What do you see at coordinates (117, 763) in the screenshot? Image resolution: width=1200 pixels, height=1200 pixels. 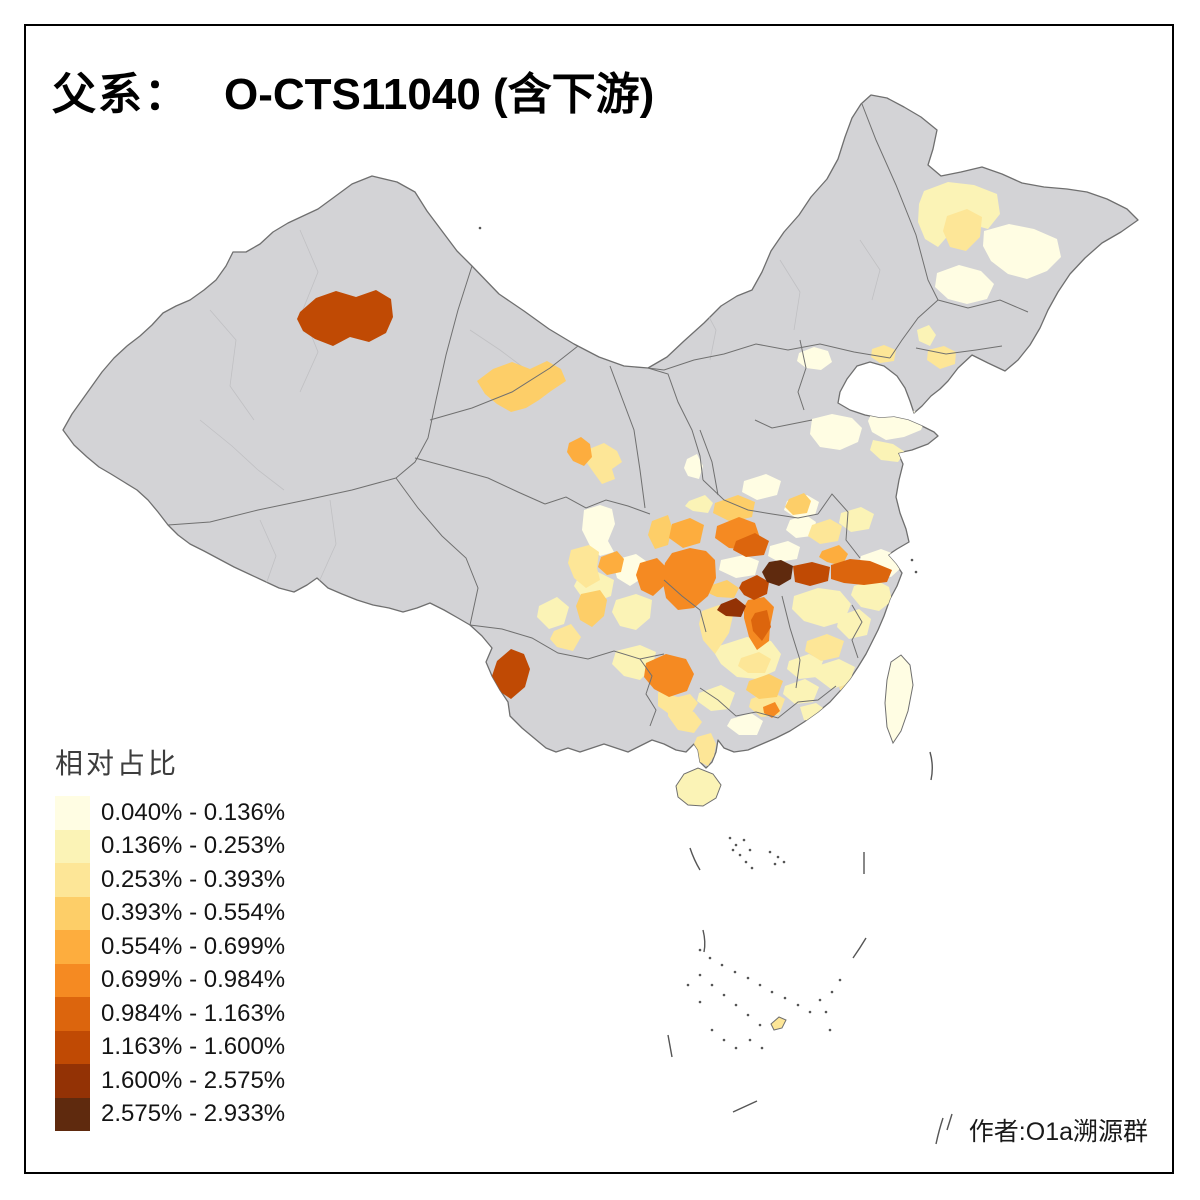 I see `legend-title: 相对占比` at bounding box center [117, 763].